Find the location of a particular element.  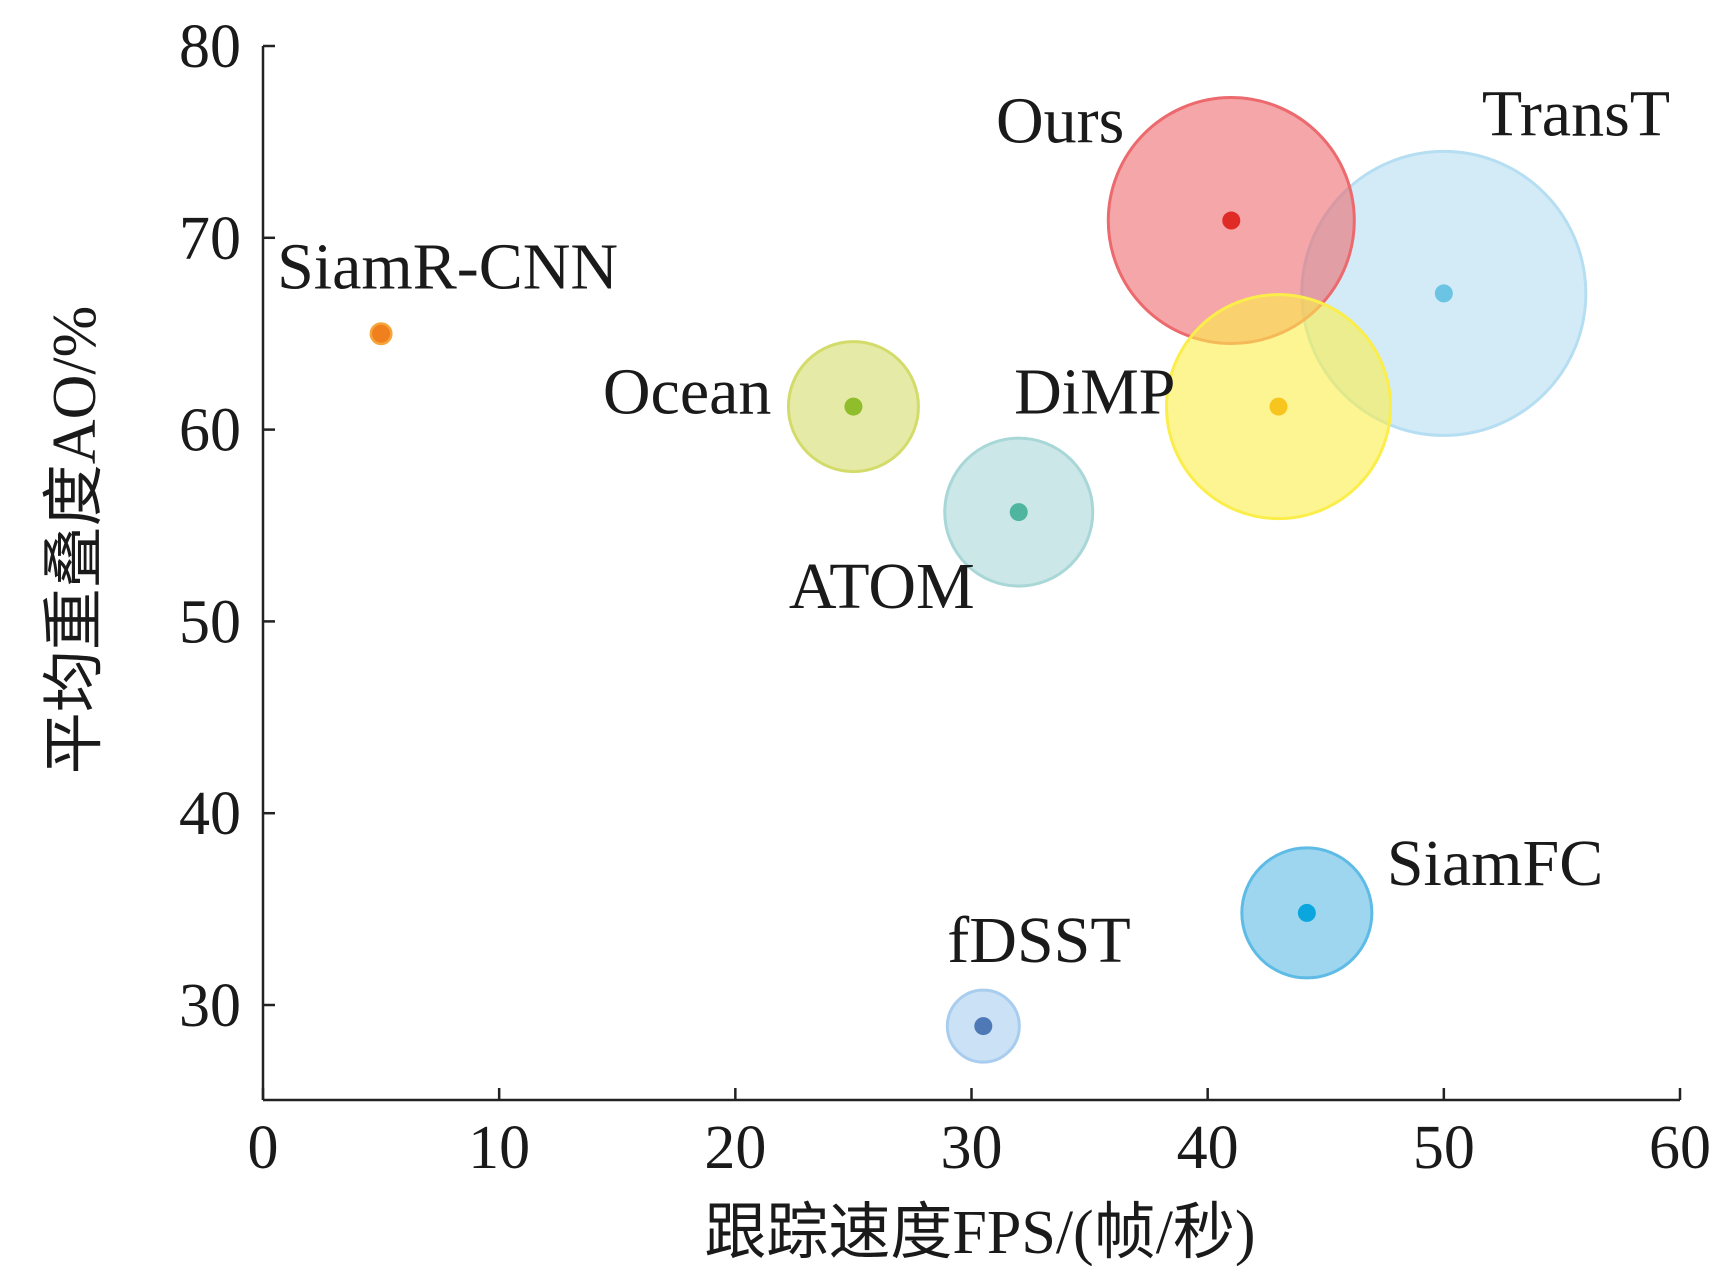

y-tick-label: 50 is located at coordinates (210, 622).